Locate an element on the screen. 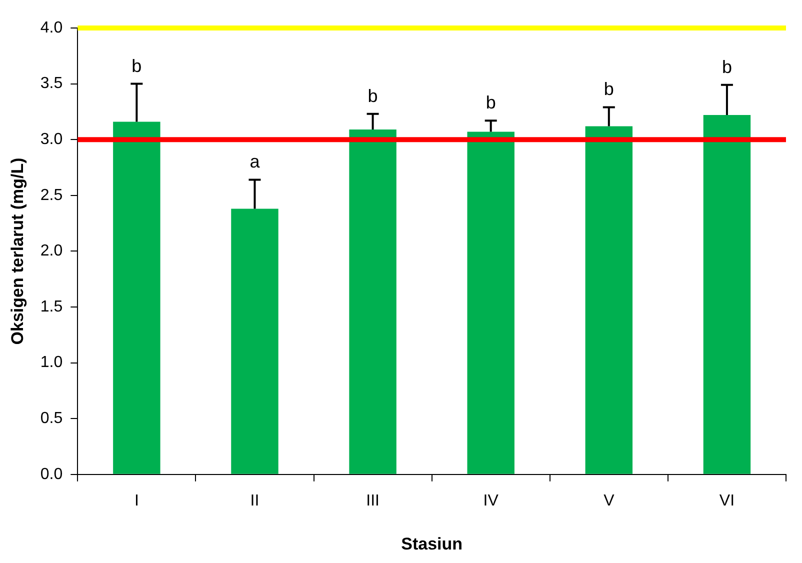  y-tick-label: 0.0 is located at coordinates (51, 474).